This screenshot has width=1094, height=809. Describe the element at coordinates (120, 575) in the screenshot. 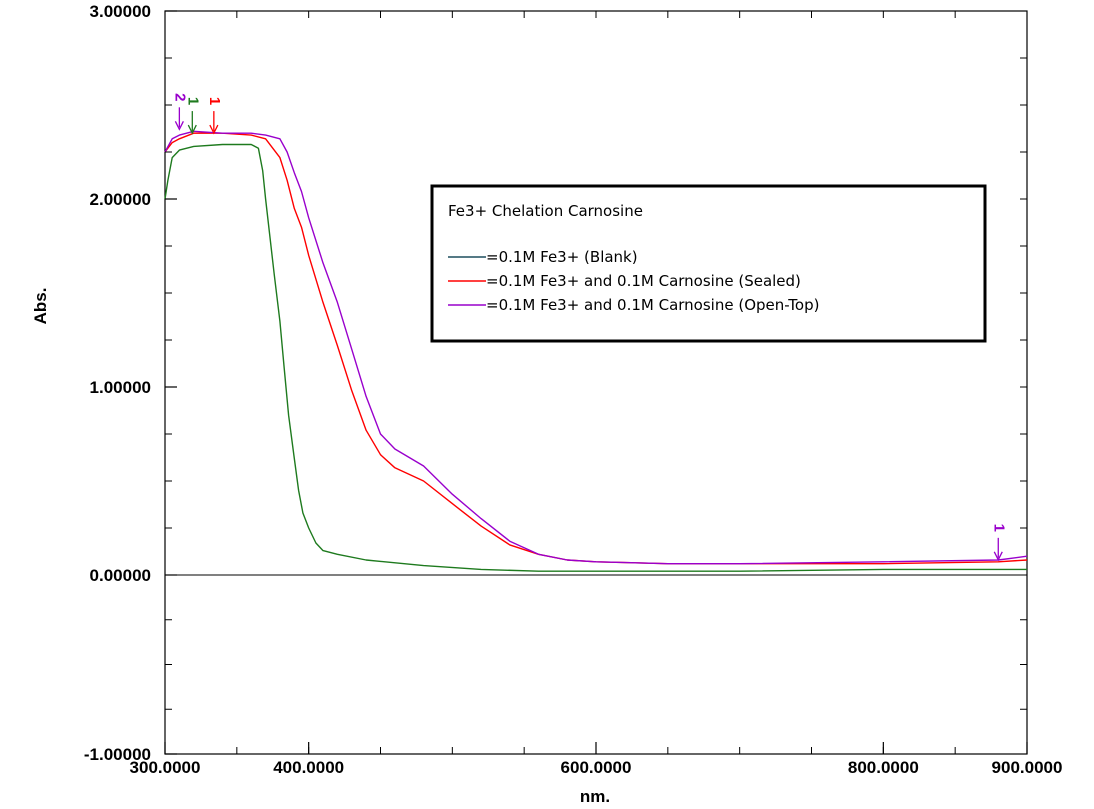

I see `y-tick-label: 0.00000` at that location.